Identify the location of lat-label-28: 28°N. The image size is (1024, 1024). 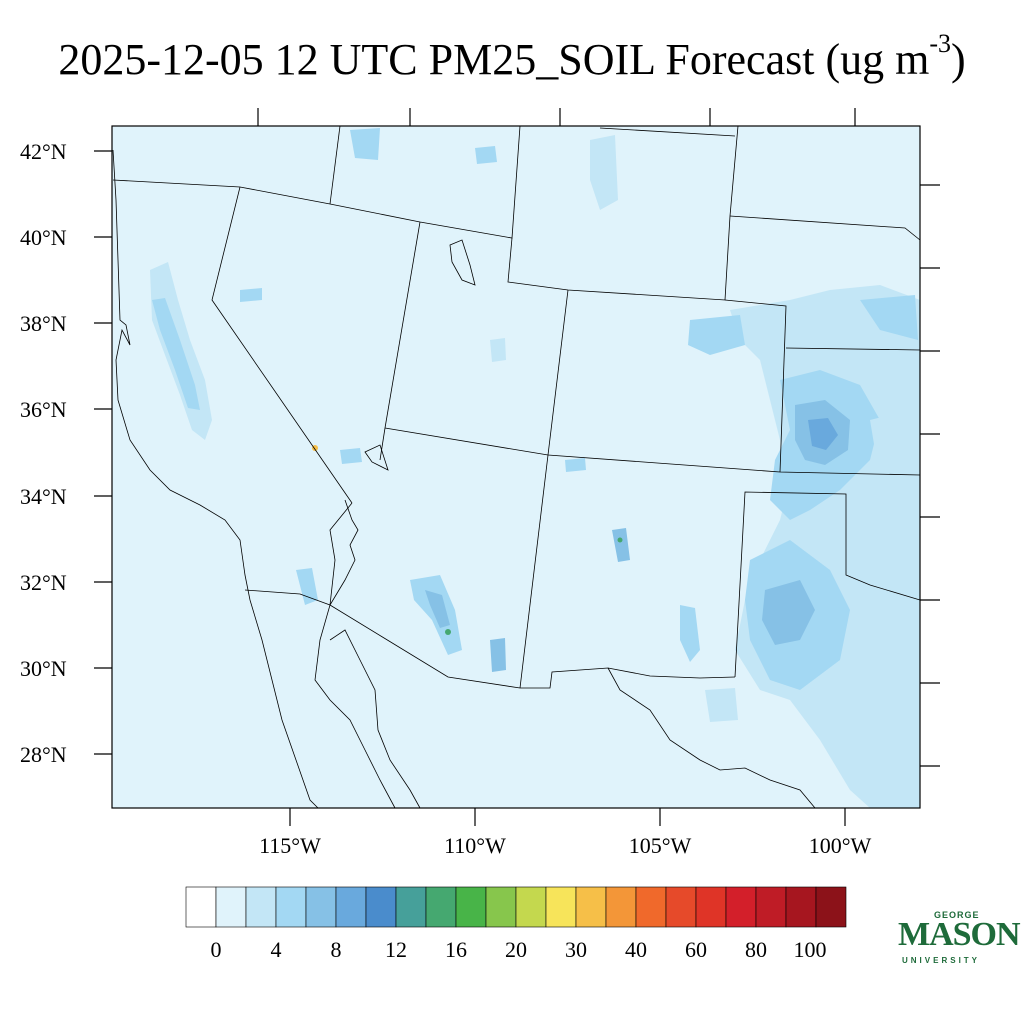
(43, 754).